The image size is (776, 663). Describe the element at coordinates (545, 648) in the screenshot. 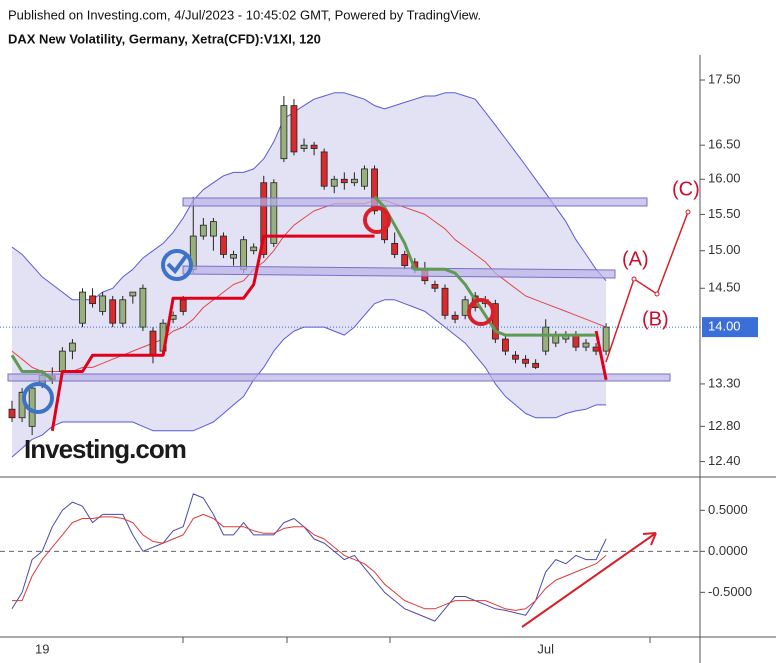

I see `x-tick-label: Jul` at that location.